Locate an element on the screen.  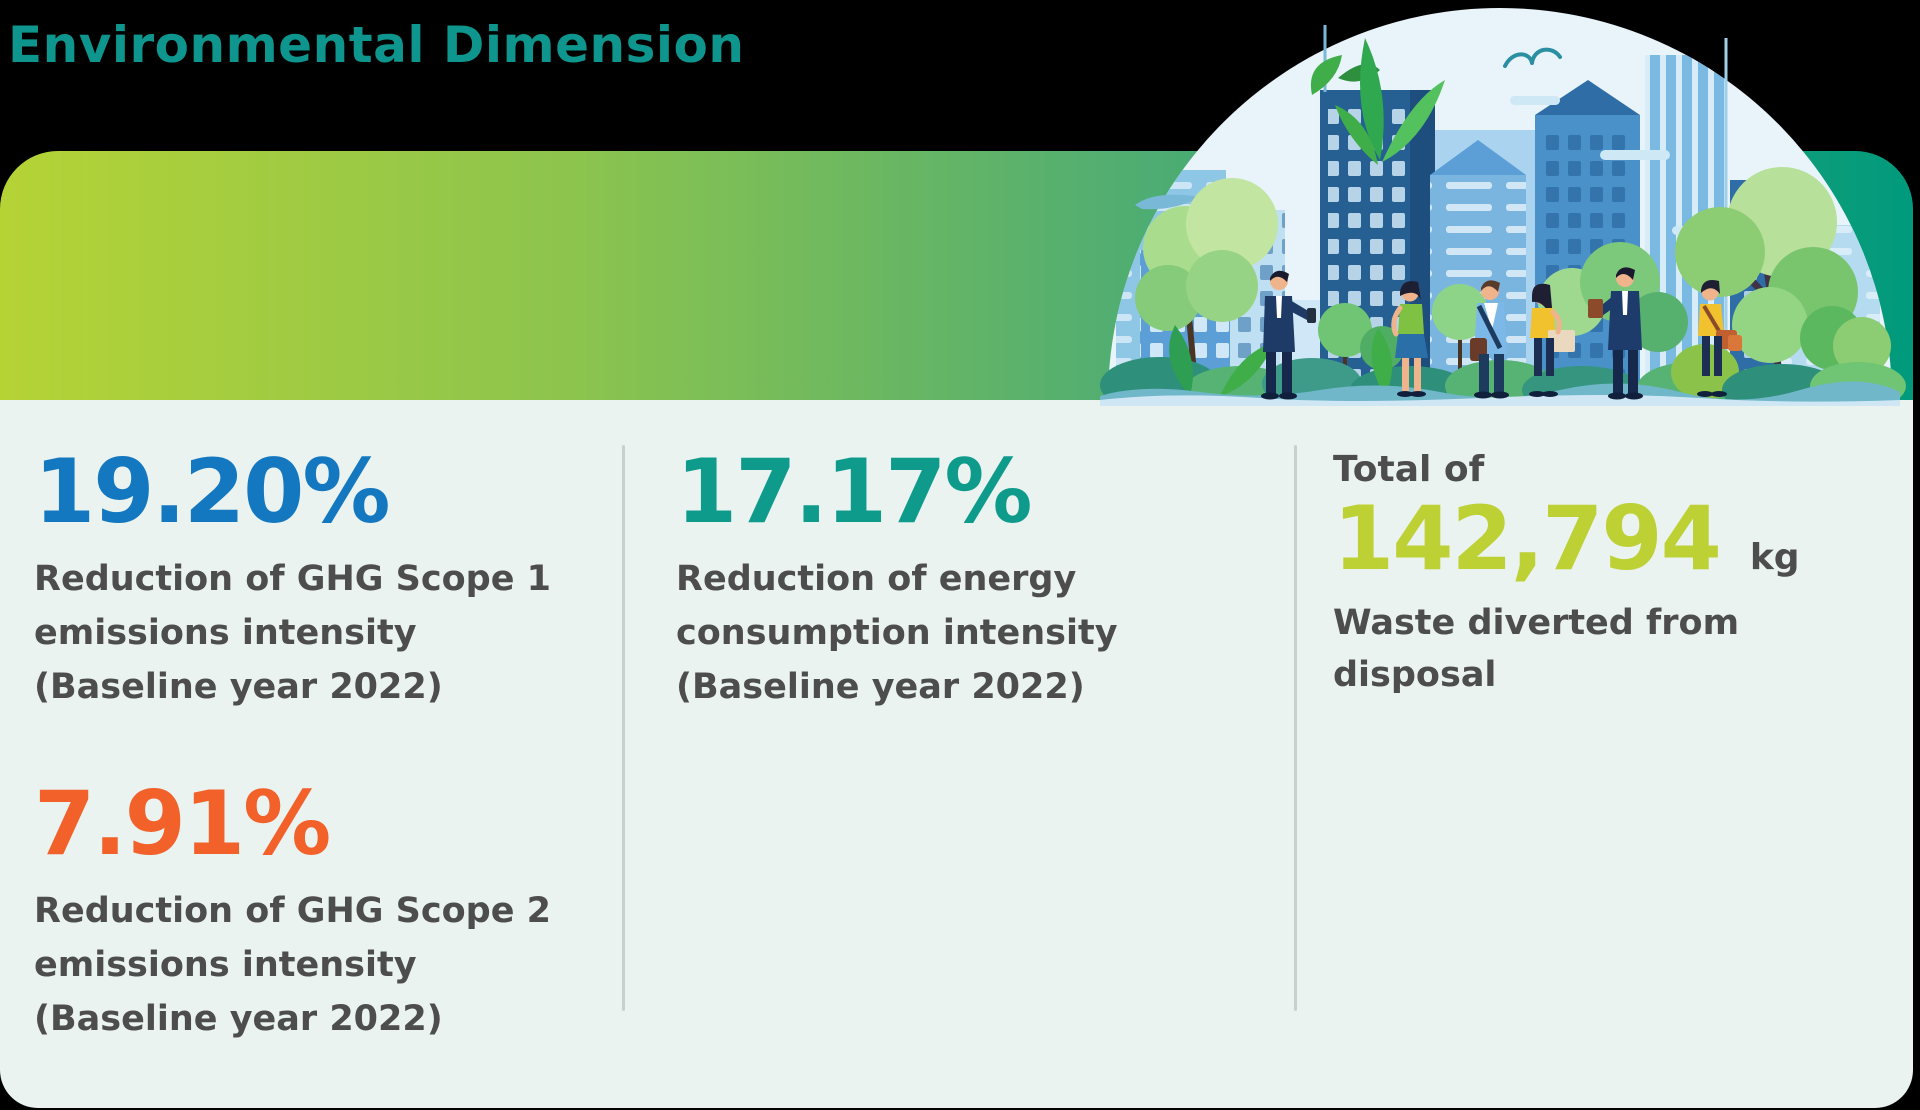
ground is located at coordinates (1500, 400).